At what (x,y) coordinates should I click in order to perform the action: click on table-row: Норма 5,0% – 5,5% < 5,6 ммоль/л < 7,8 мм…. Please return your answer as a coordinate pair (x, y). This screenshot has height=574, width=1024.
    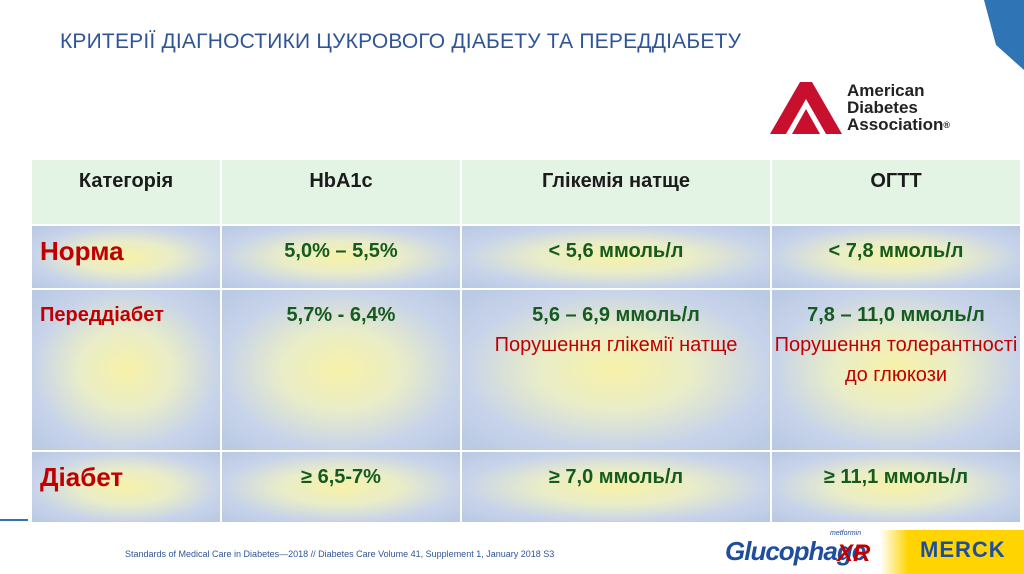
    Looking at the image, I should click on (526, 257).